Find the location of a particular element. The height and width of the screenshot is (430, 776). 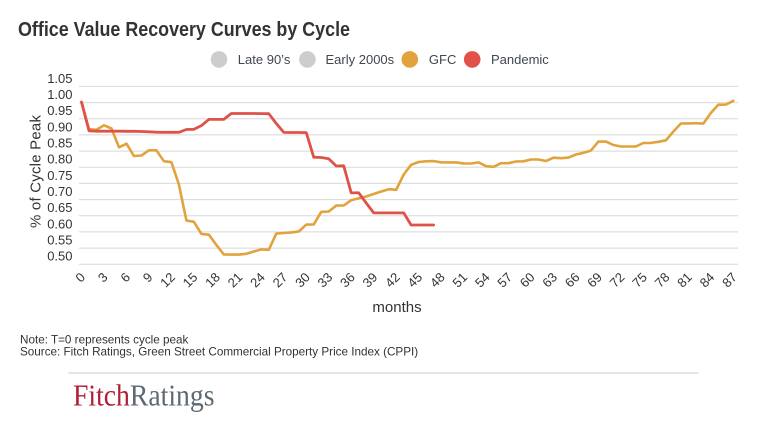

svg-text: 1.00 is located at coordinates (59, 94).